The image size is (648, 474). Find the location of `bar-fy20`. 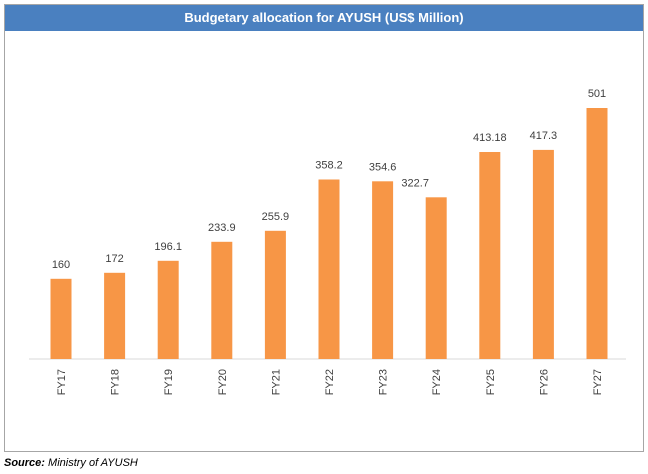

bar-fy20 is located at coordinates (222, 300).